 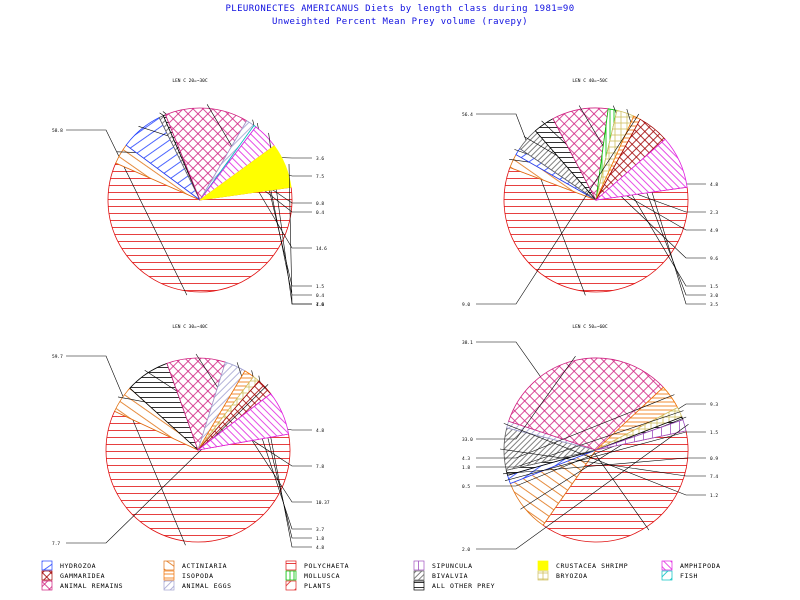 I want to click on legend-label: BIVALVIA, so click(x=450, y=576).